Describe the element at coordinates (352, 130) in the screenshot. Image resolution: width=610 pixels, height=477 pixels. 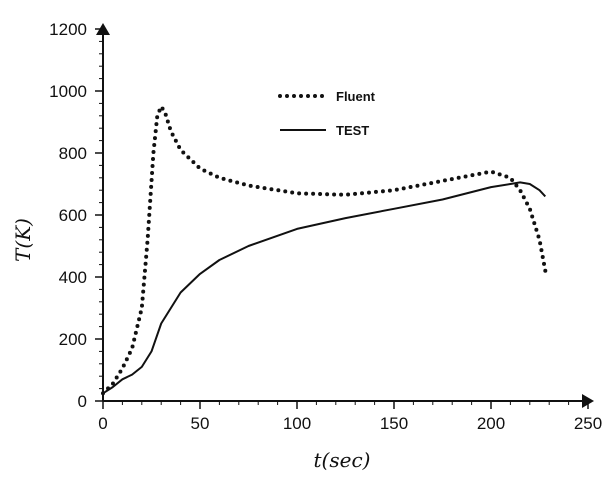
I see `legend-label-test: TEST` at that location.